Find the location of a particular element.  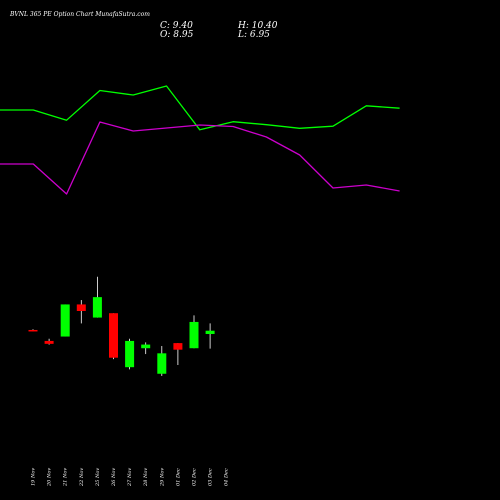

candle-25-nov is located at coordinates (97, 297).